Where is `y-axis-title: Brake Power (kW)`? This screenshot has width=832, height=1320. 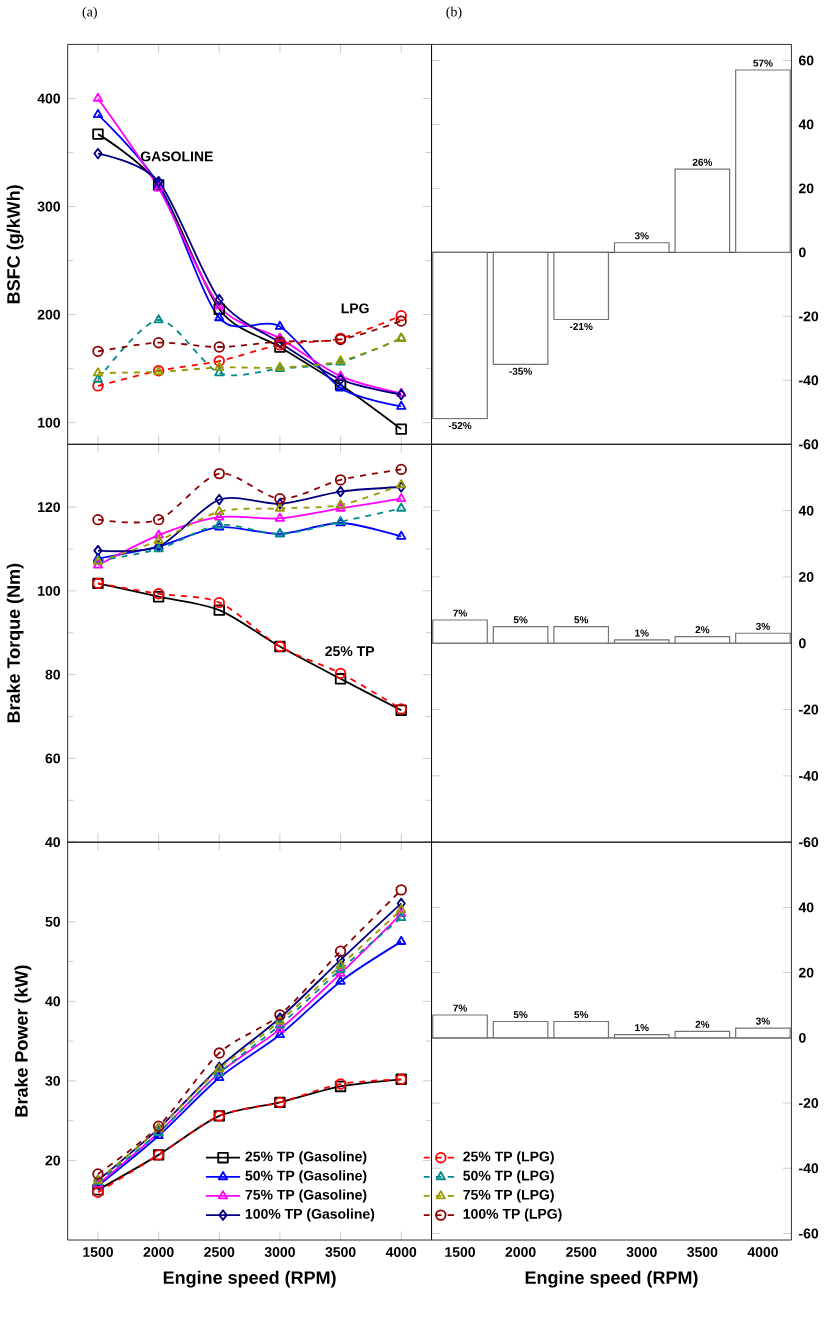
y-axis-title: Brake Power (kW) is located at coordinates (23, 1041).